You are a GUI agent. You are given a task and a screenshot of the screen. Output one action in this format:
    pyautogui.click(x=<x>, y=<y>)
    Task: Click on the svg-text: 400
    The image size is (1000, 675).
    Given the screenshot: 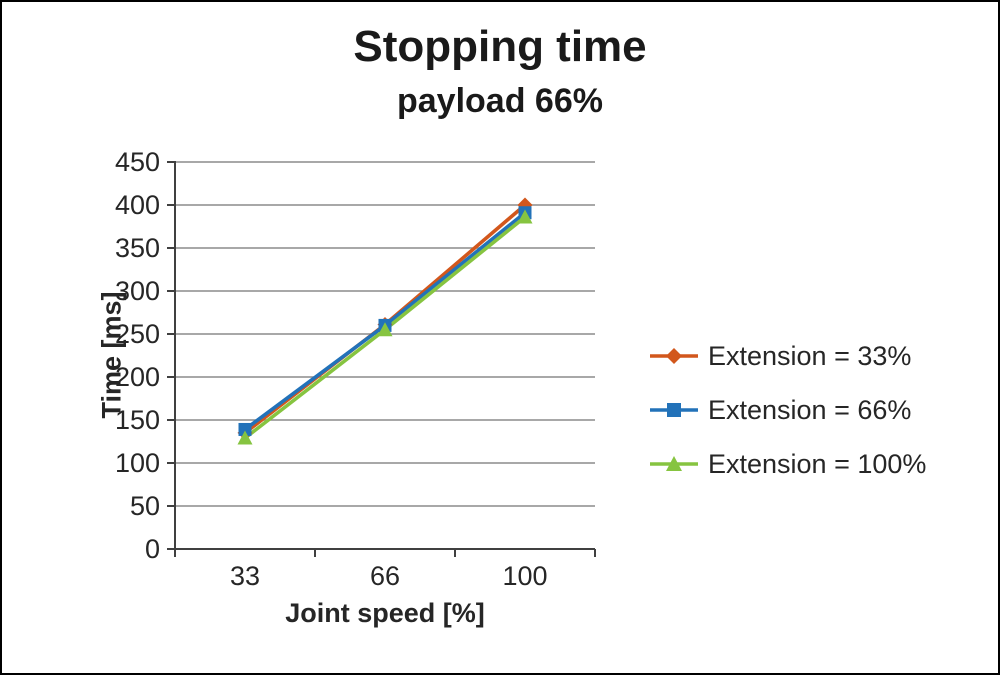 What is the action you would take?
    pyautogui.click(x=137, y=205)
    